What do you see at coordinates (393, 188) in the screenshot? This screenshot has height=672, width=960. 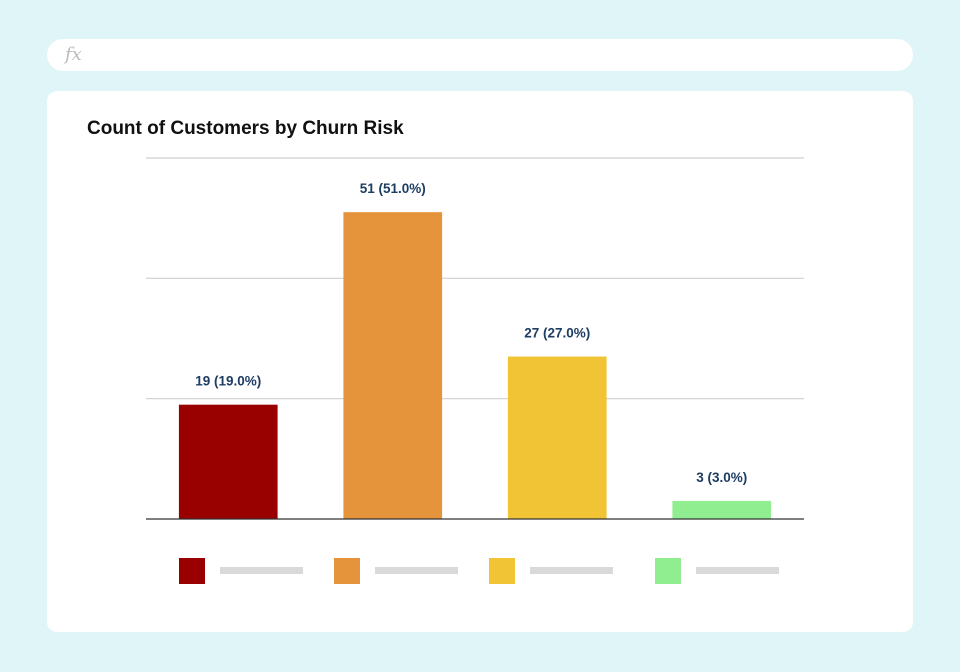 I see `data-label: 51 (51.0%)` at bounding box center [393, 188].